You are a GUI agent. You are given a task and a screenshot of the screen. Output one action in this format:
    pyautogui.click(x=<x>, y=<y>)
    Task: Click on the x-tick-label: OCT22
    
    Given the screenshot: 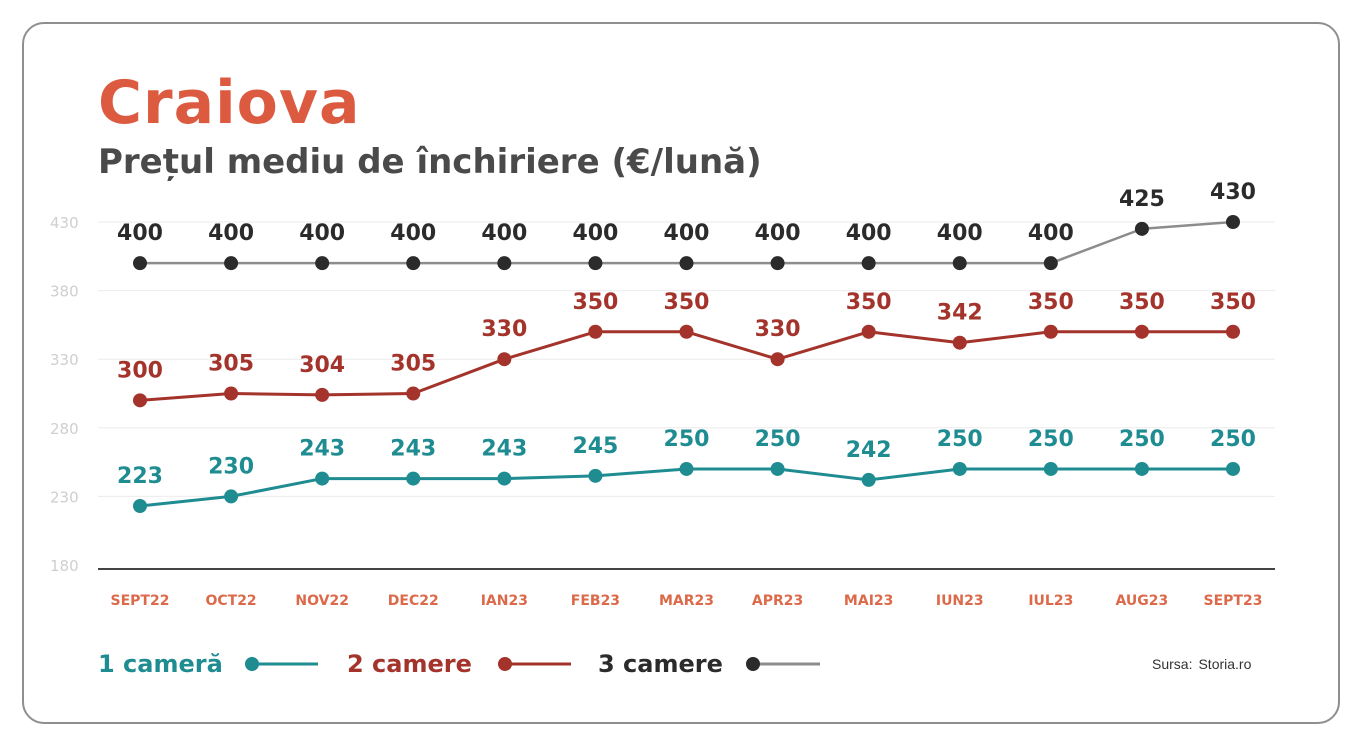 What is the action you would take?
    pyautogui.click(x=230, y=601)
    